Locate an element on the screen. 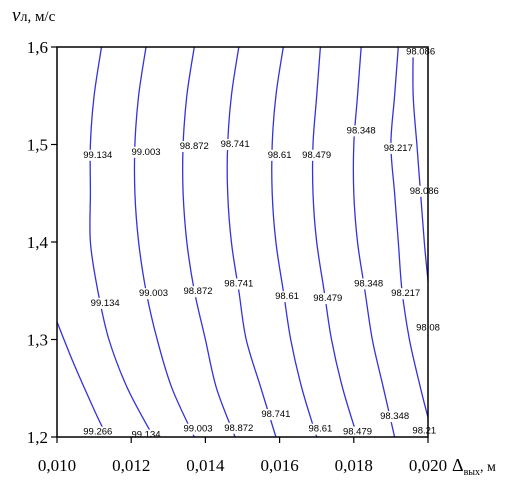  contour-label: 99.266 is located at coordinates (97, 432).